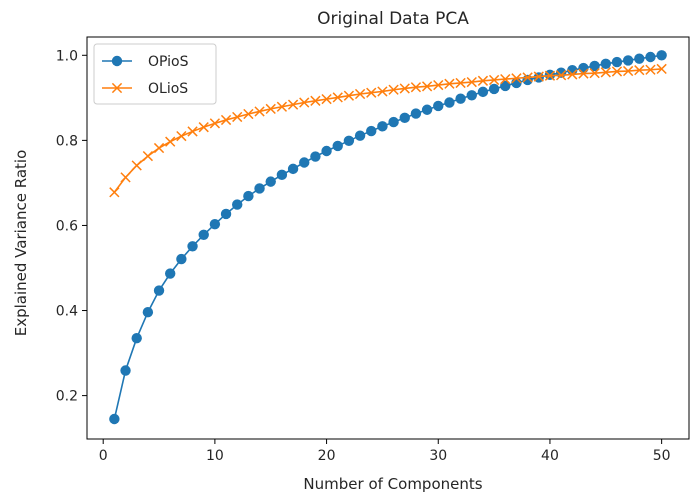 This screenshot has width=691, height=494. I want to click on x-tick-label: 0, so click(103, 456).